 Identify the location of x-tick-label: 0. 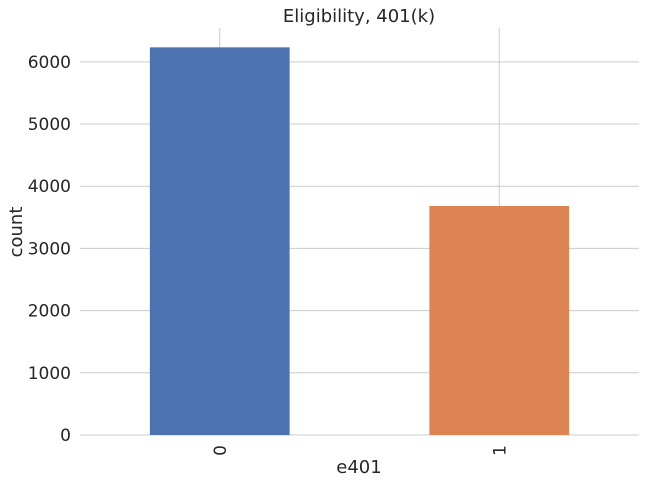
(221, 450).